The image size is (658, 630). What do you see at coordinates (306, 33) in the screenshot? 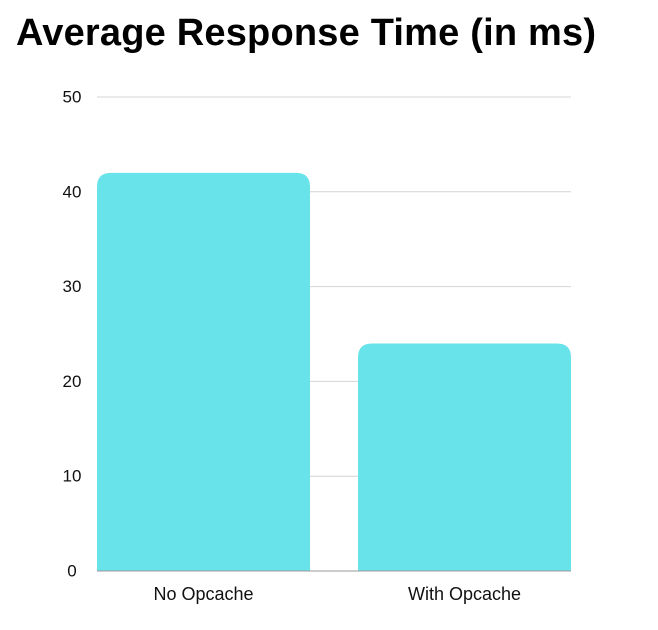
I see `chart-title: Average Response Time (in ms)` at bounding box center [306, 33].